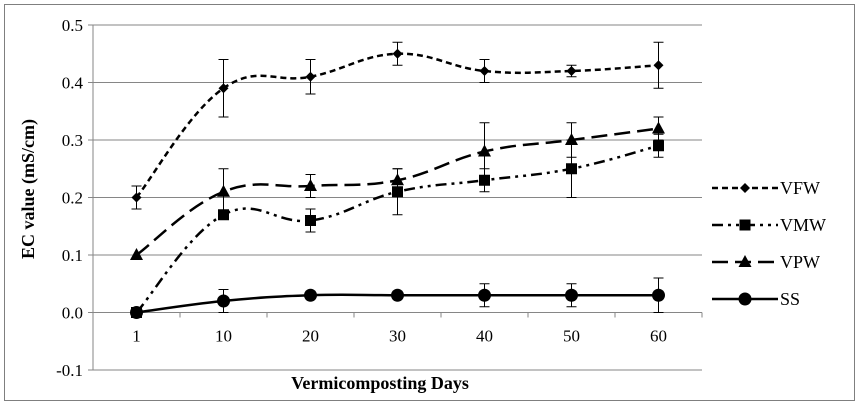 The image size is (861, 406). What do you see at coordinates (658, 336) in the screenshot?
I see `x-tick-label: 60` at bounding box center [658, 336].